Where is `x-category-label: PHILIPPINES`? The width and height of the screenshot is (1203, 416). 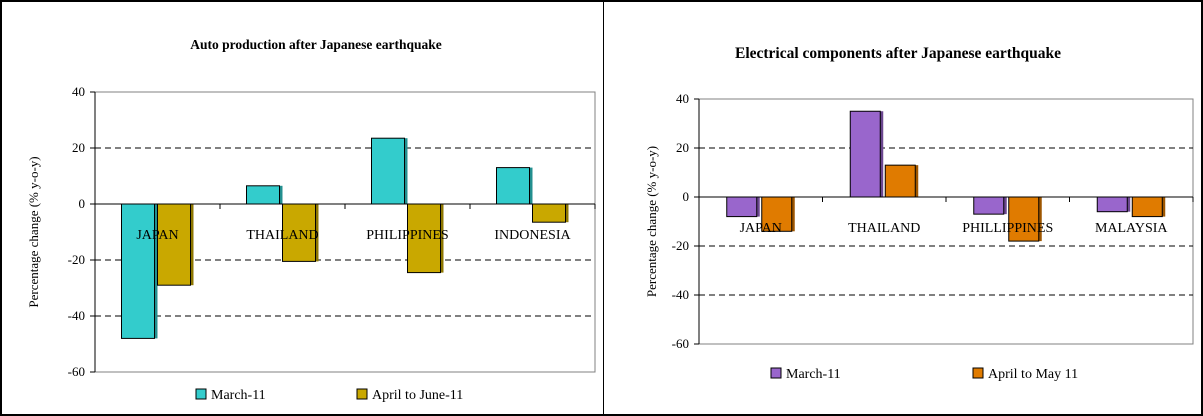
x-category-label: PHILIPPINES is located at coordinates (407, 235).